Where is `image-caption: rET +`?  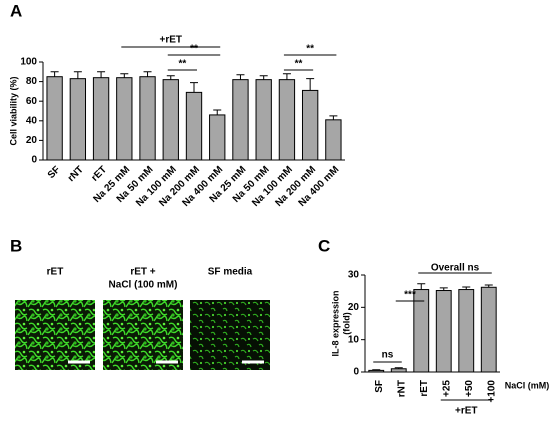 image-caption: rET + is located at coordinates (142, 272).